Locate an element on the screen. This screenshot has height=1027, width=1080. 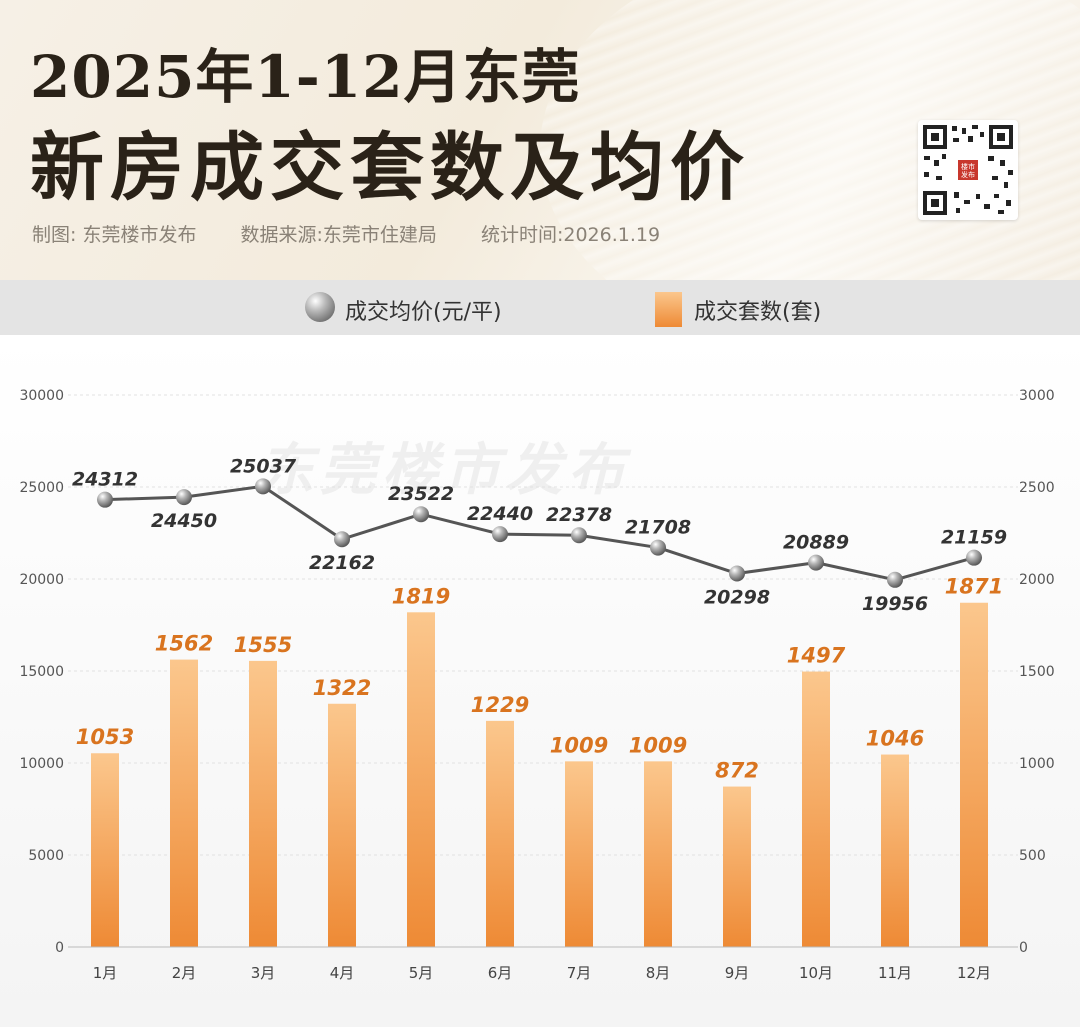
bar-value-label: 1497 is located at coordinates (816, 656).